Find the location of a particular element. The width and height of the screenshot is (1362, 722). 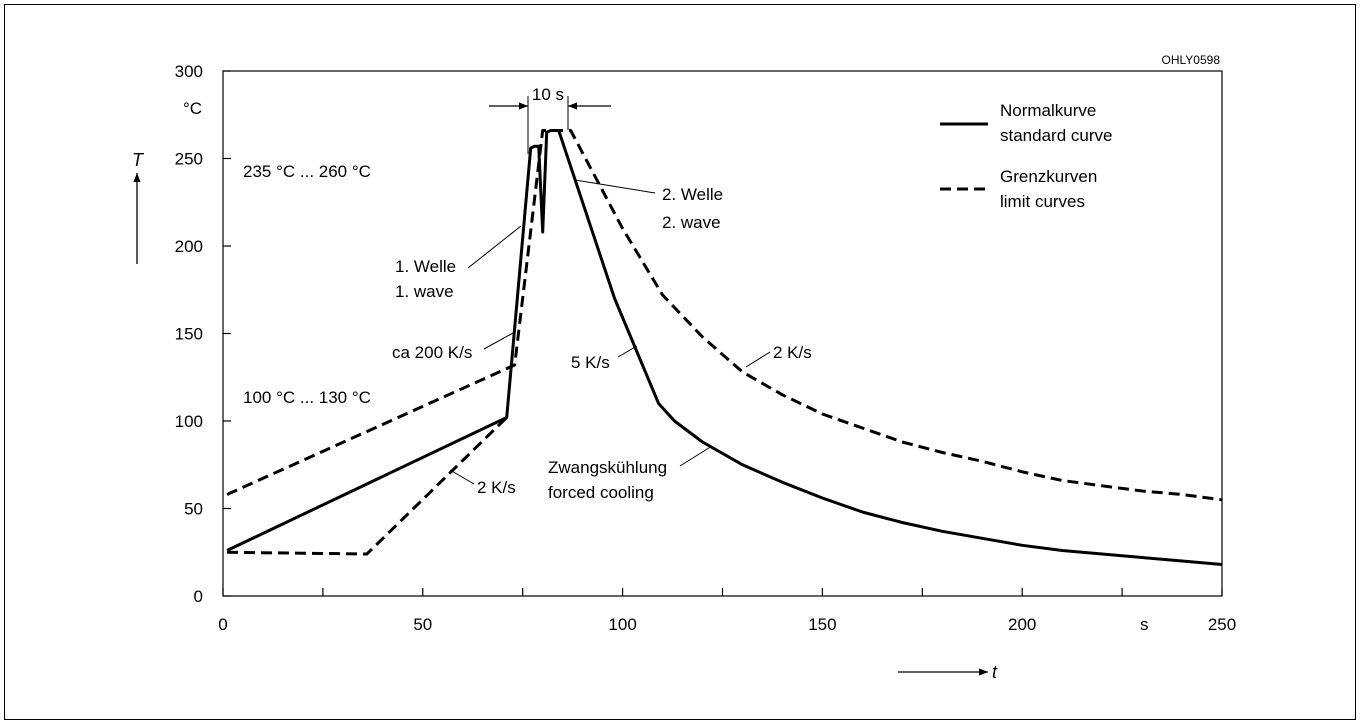

x-axis-label: t is located at coordinates (995, 672).